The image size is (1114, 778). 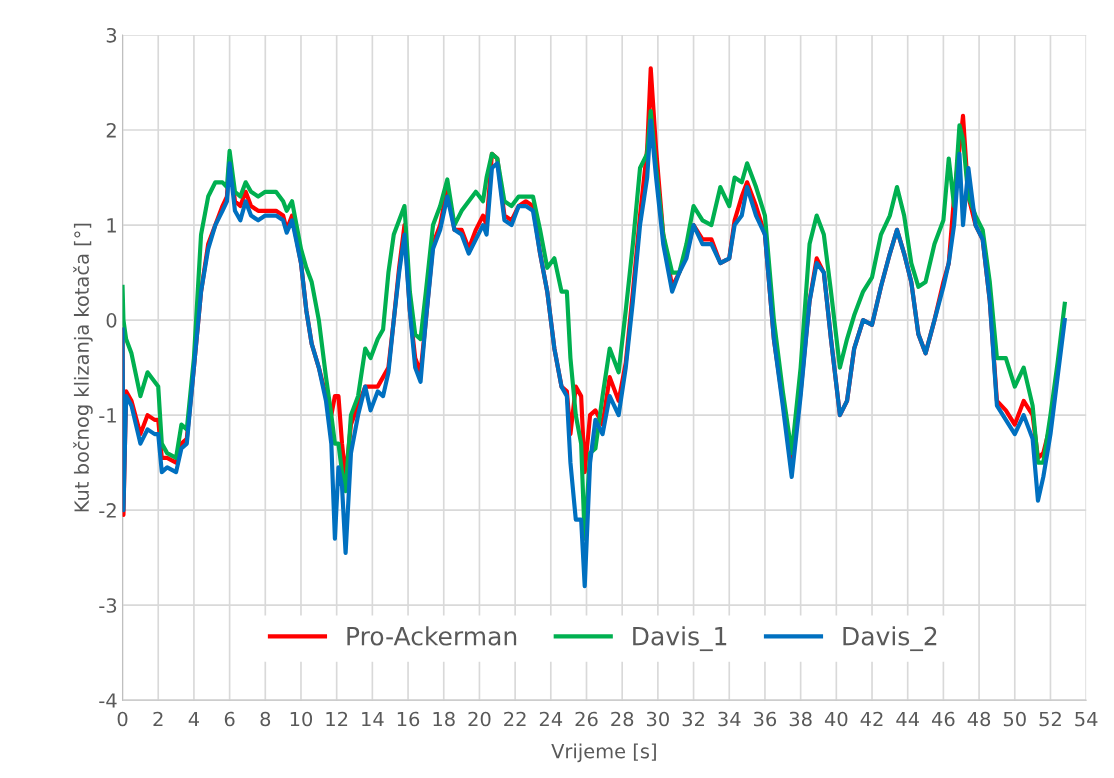 What do you see at coordinates (800, 719) in the screenshot?
I see `x-tick-label: 38` at bounding box center [800, 719].